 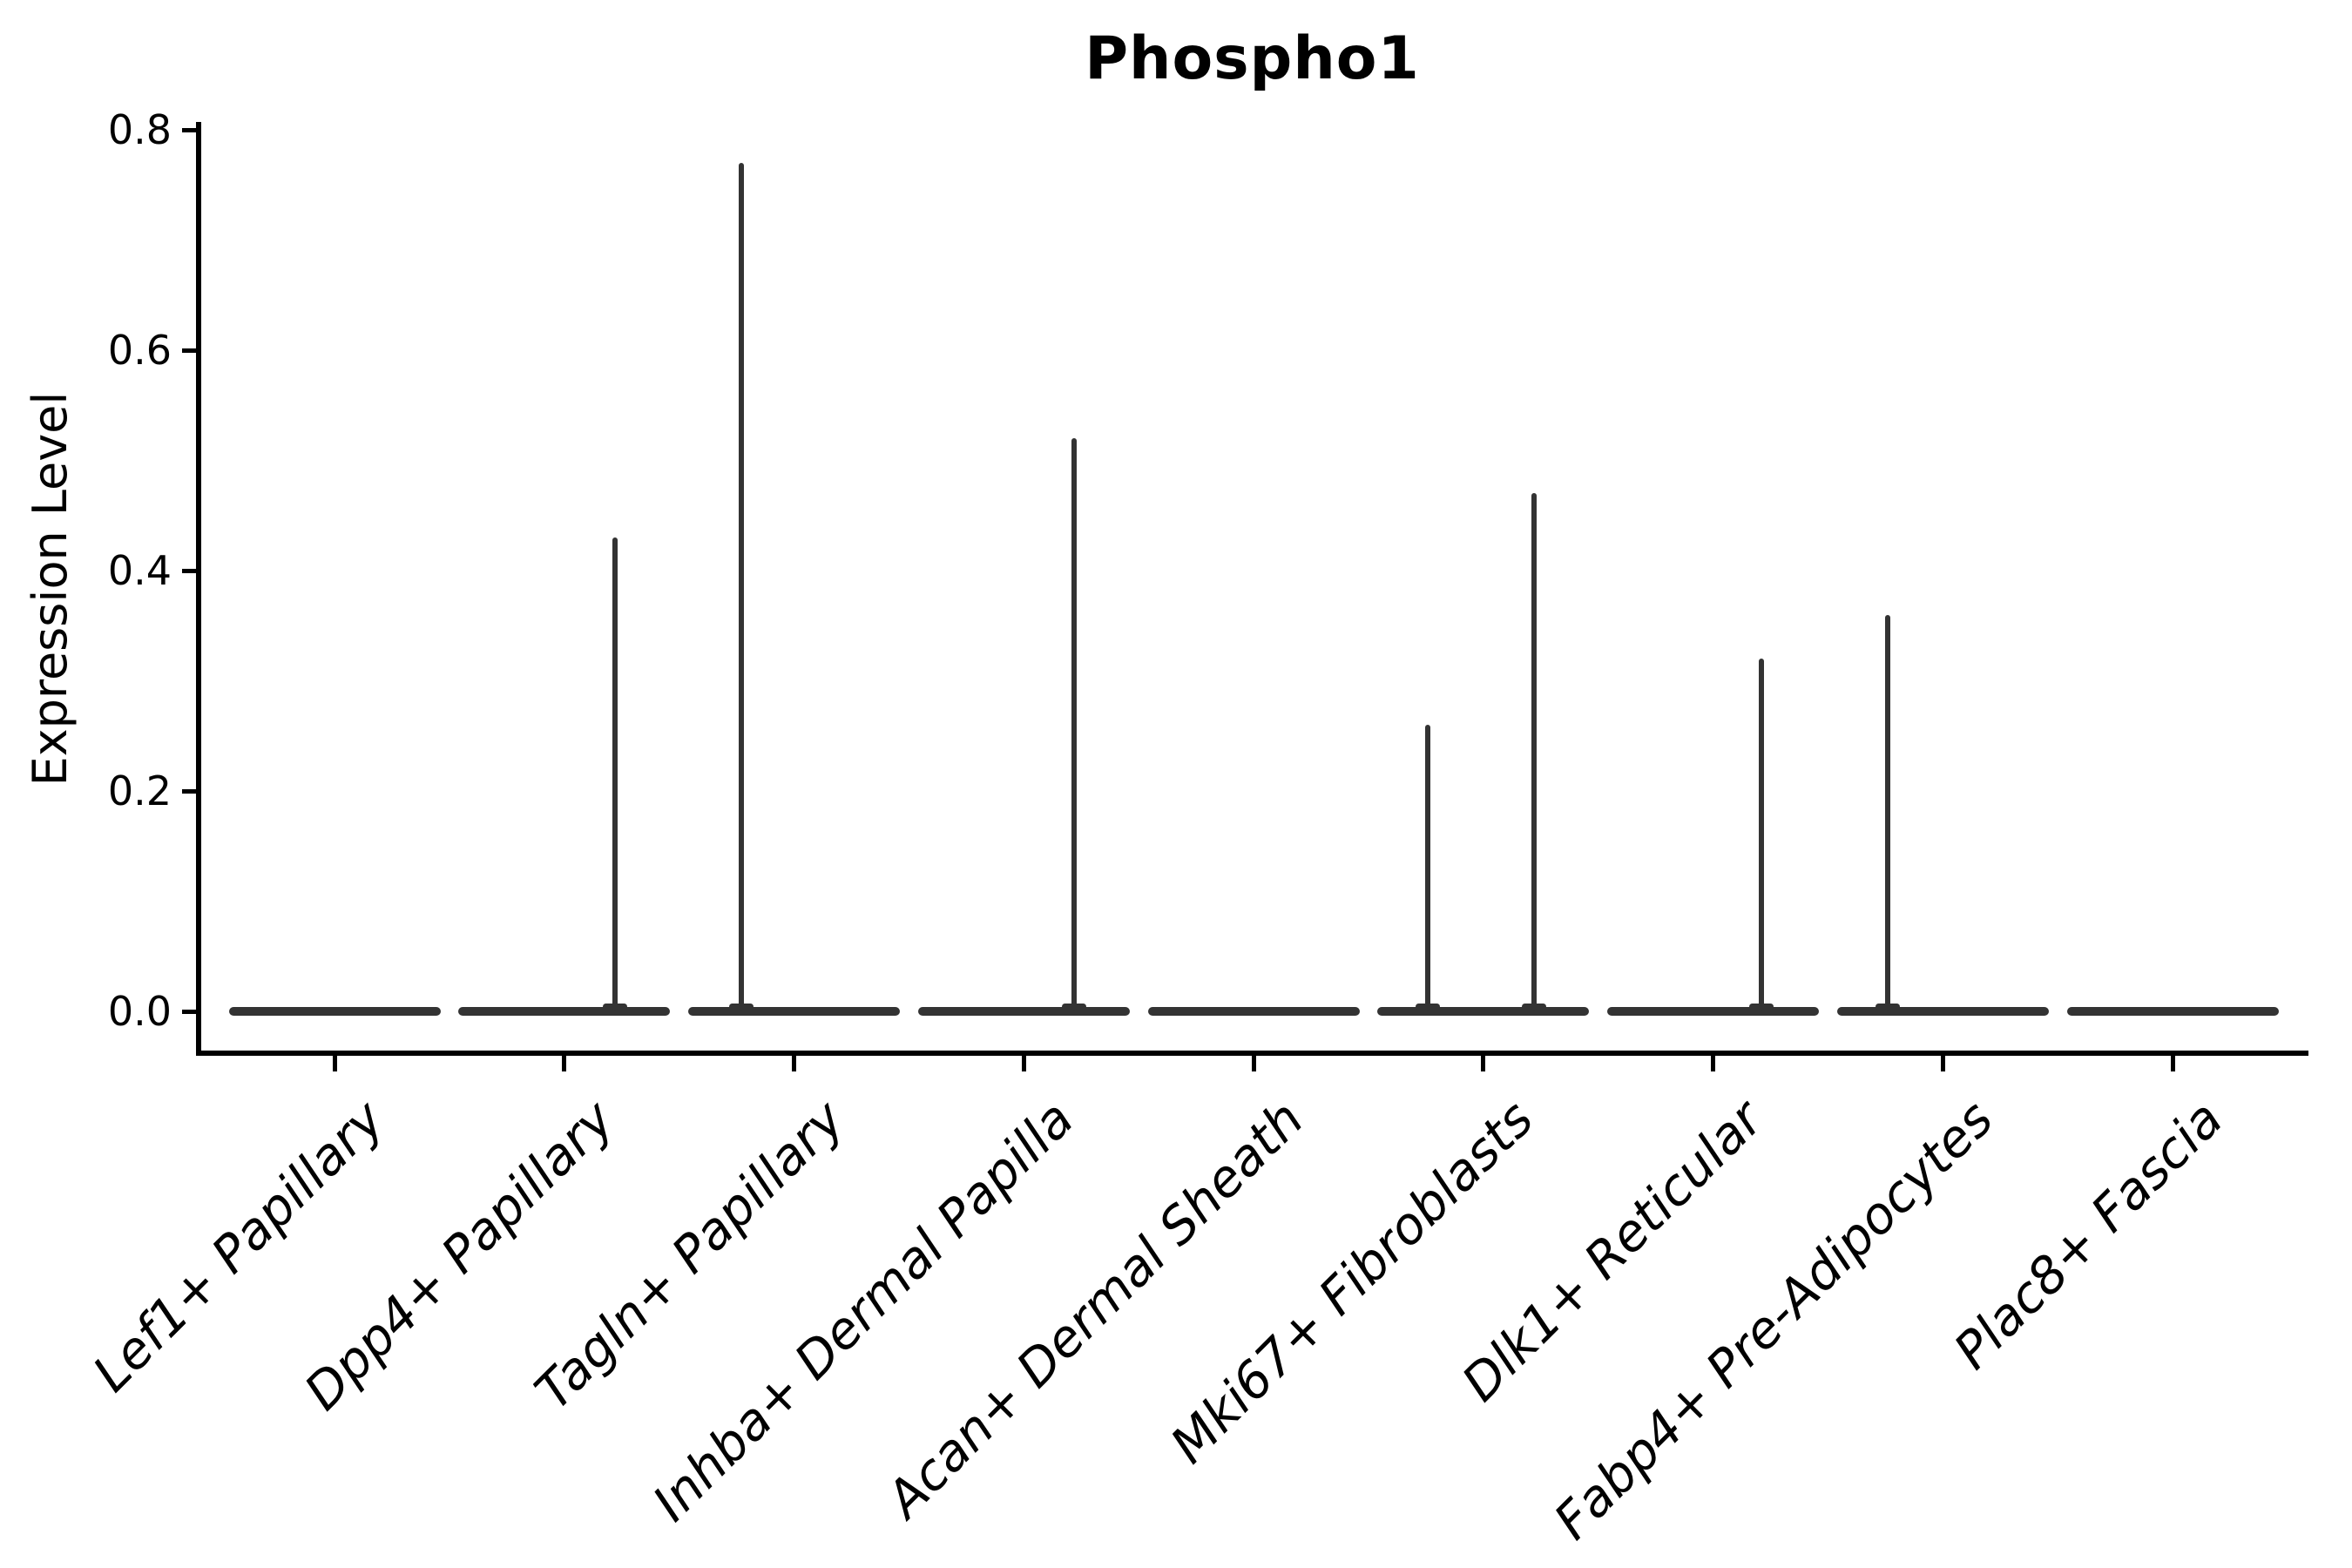 What do you see at coordinates (198, 589) in the screenshot?
I see `y-axis-spine` at bounding box center [198, 589].